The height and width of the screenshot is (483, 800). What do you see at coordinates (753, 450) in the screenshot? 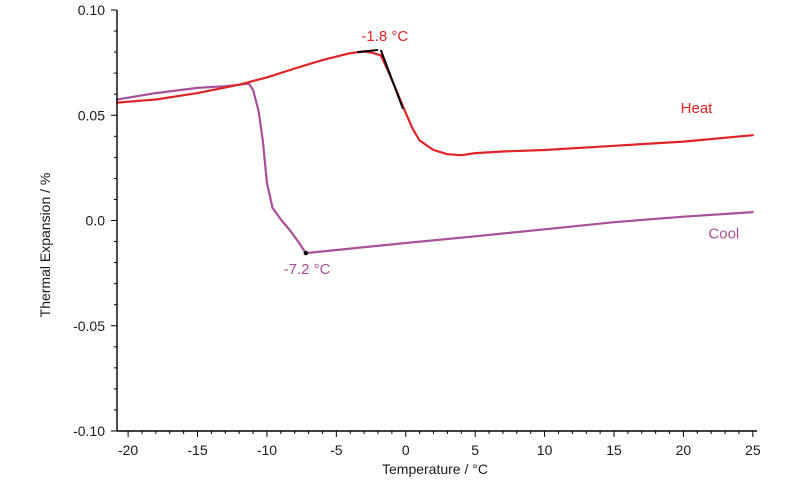
I see `x-tick-label: 25` at bounding box center [753, 450].